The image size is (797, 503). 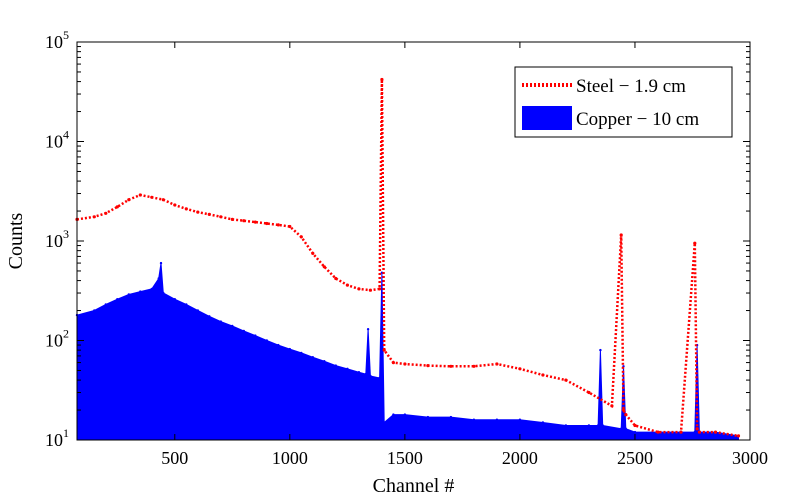 What do you see at coordinates (635, 458) in the screenshot?
I see `x-tick-label: 2500` at bounding box center [635, 458].